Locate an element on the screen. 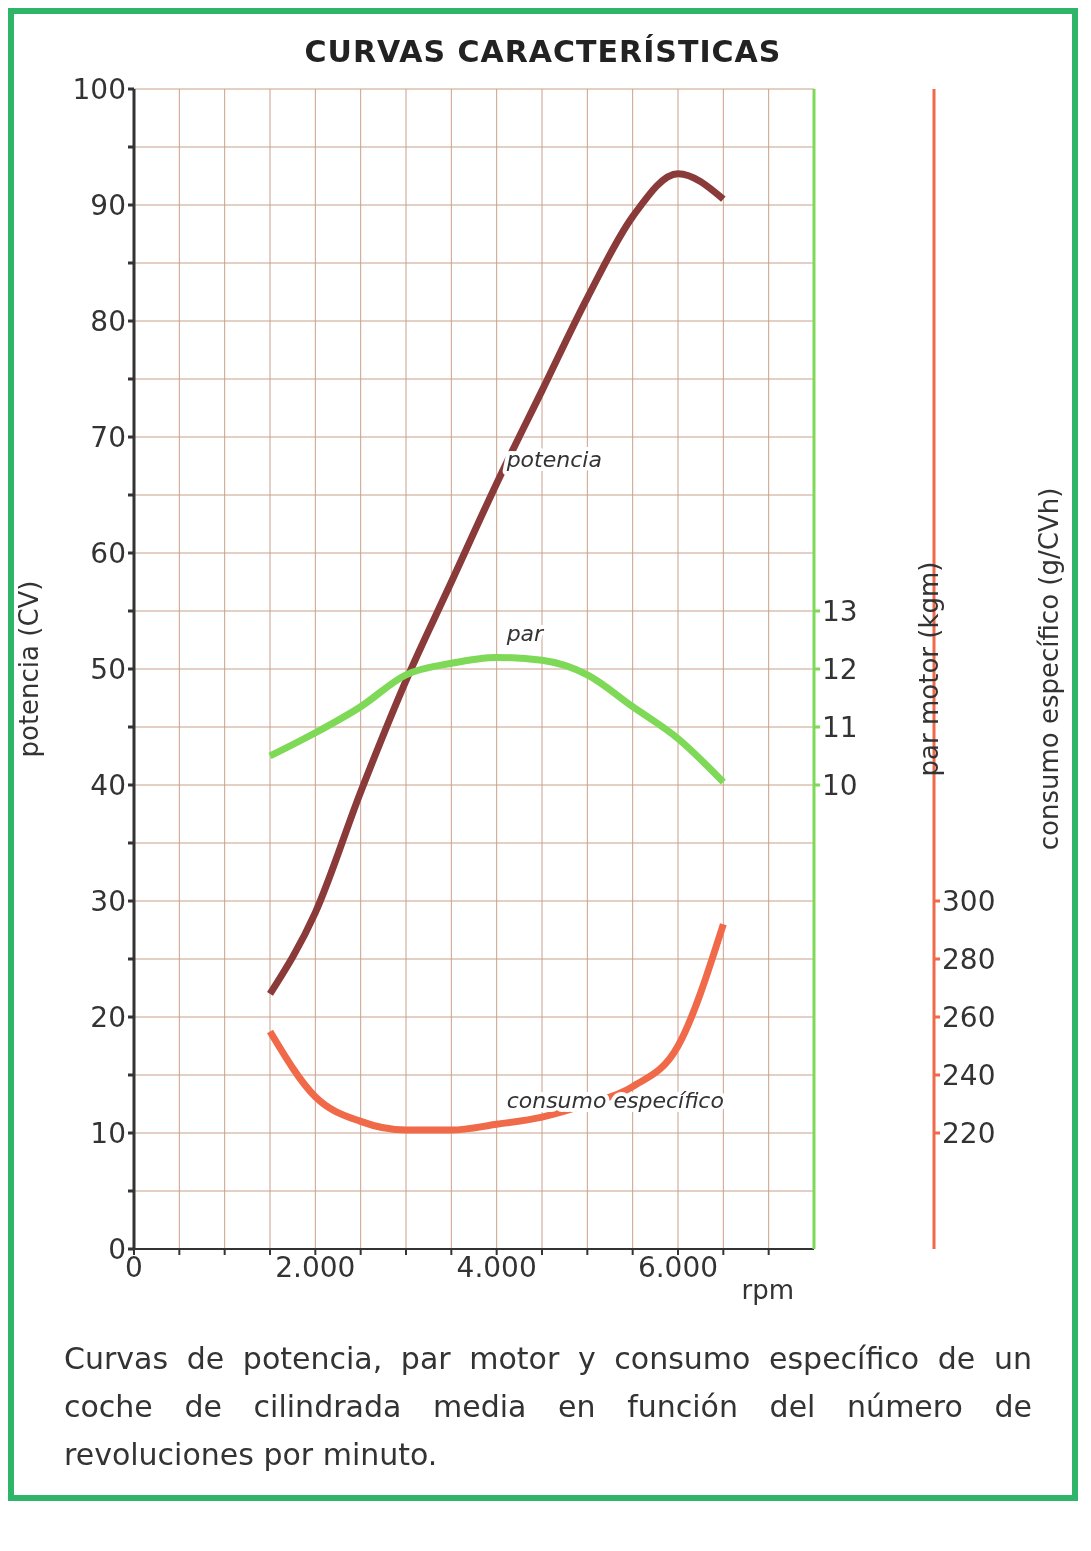  y-tick-label: 30 is located at coordinates (108, 901).